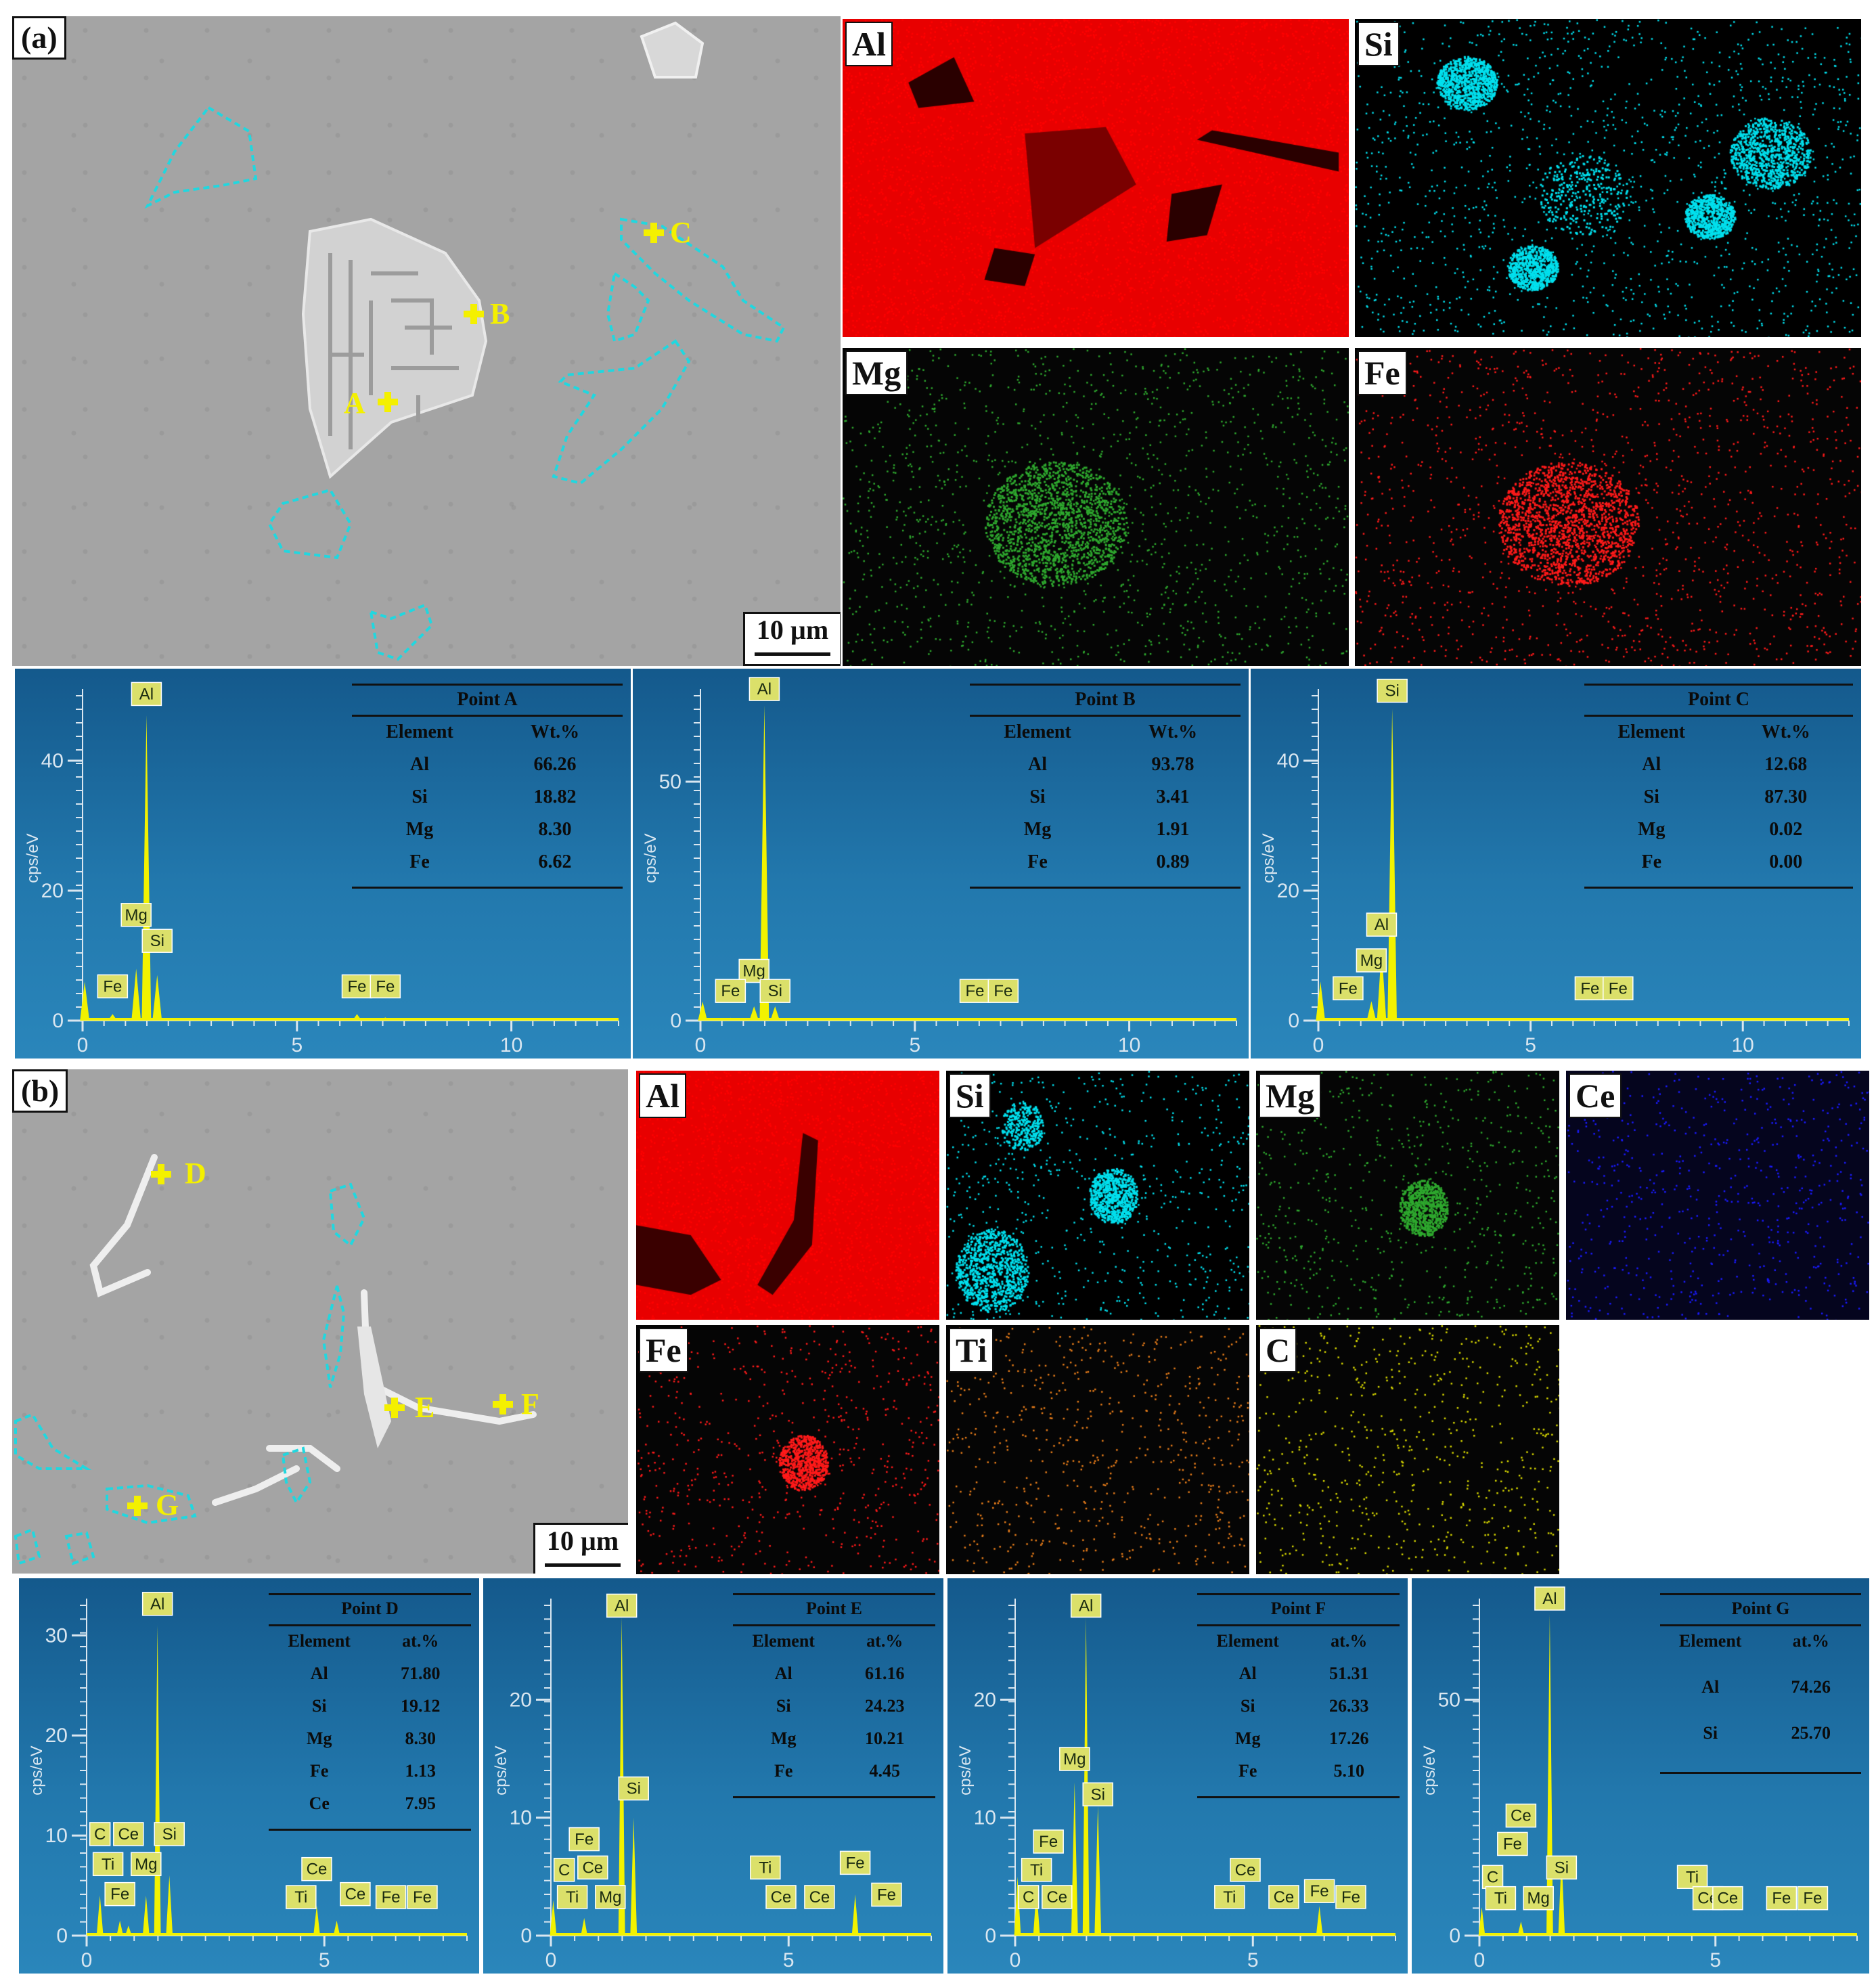  What do you see at coordinates (56, 1635) in the screenshot?
I see `y-tick-label: 30` at bounding box center [56, 1635].